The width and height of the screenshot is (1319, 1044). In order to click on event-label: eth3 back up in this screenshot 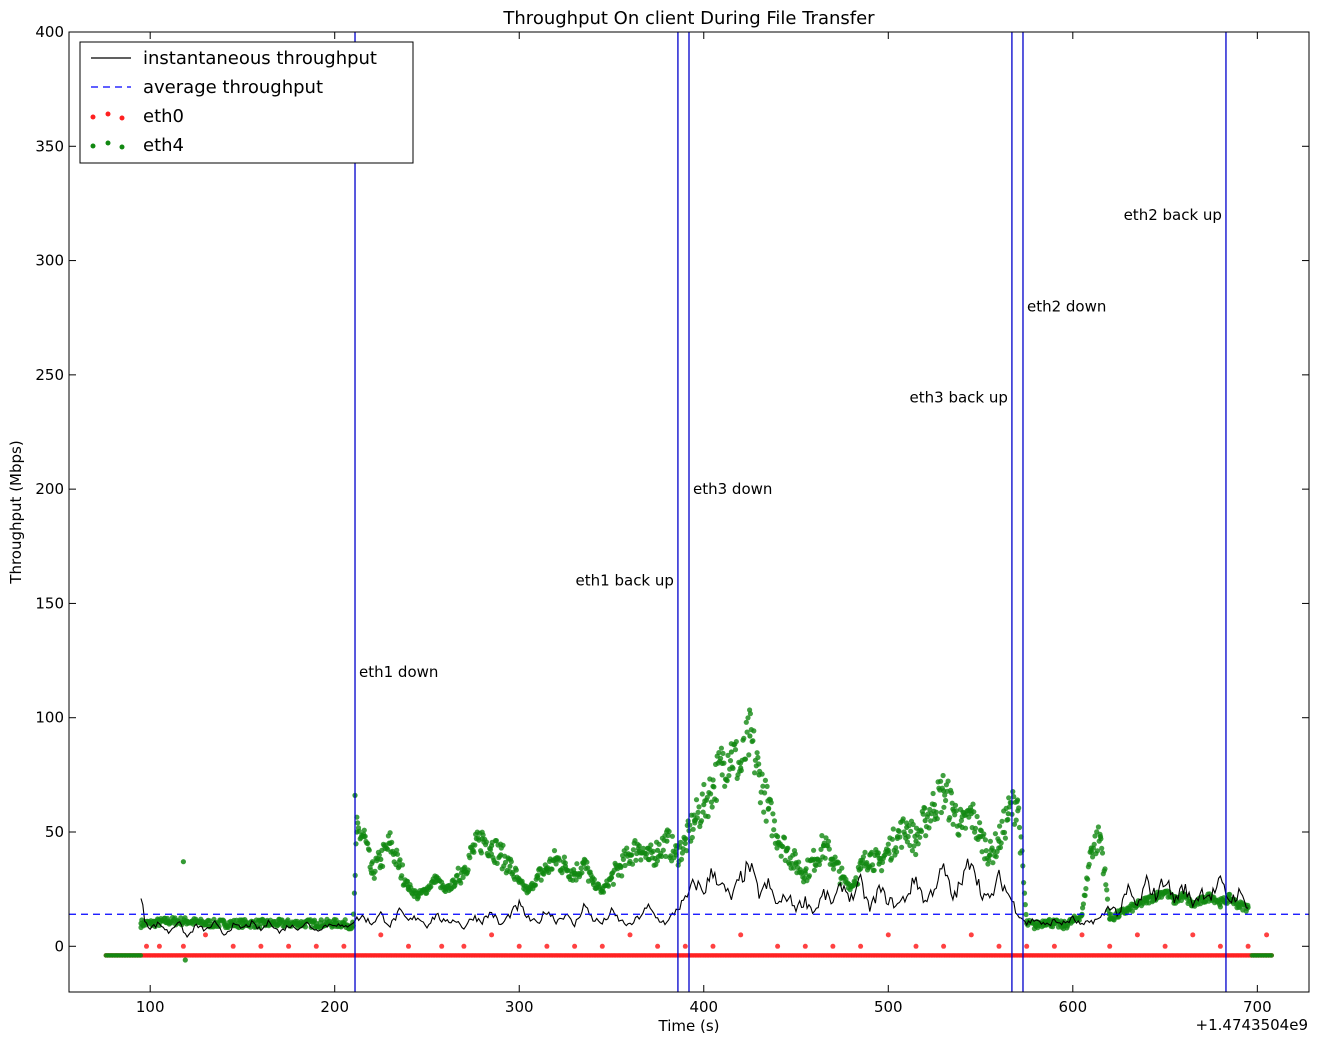, I will do `click(959, 398)`.